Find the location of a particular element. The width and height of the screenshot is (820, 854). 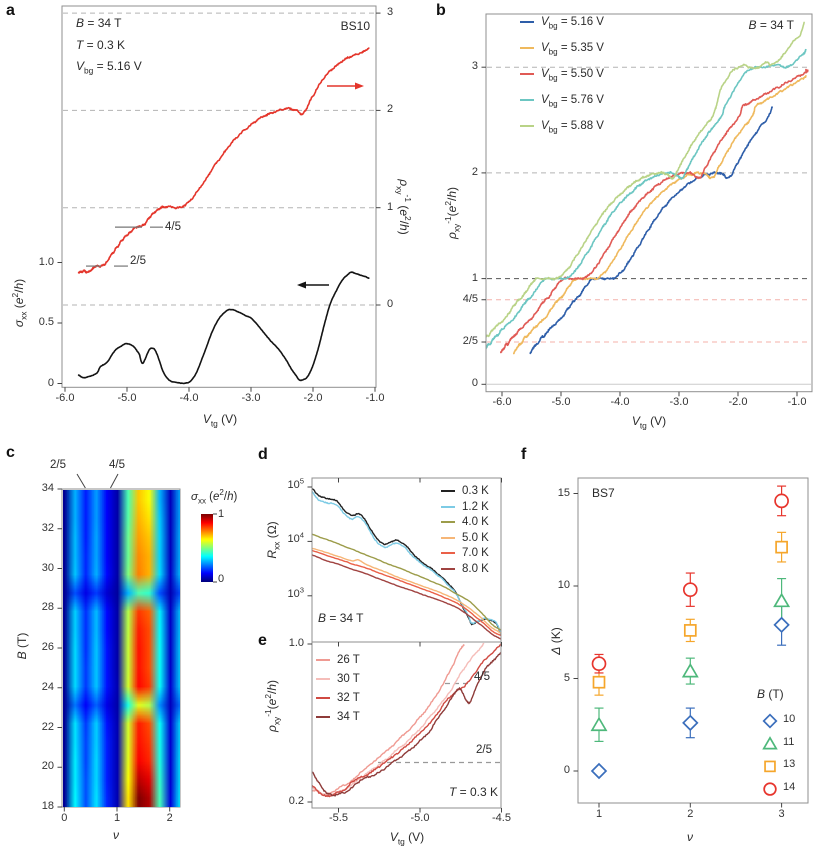

panel-a-vbg-annotation: Vbg = 5.16 V is located at coordinates (109, 67).